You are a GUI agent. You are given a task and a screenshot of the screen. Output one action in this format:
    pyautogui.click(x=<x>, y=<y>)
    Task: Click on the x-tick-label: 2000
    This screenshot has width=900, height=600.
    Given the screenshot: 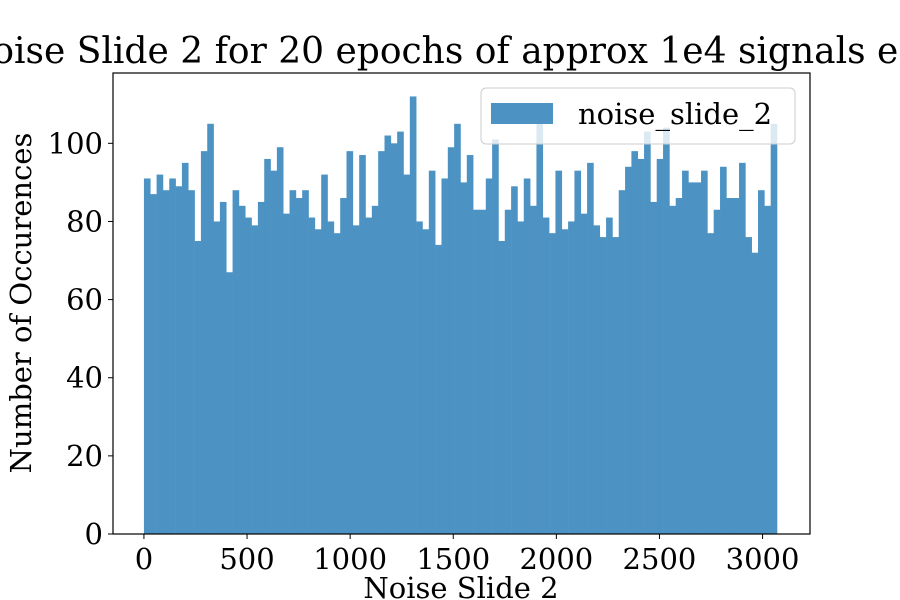 What is the action you would take?
    pyautogui.click(x=556, y=559)
    